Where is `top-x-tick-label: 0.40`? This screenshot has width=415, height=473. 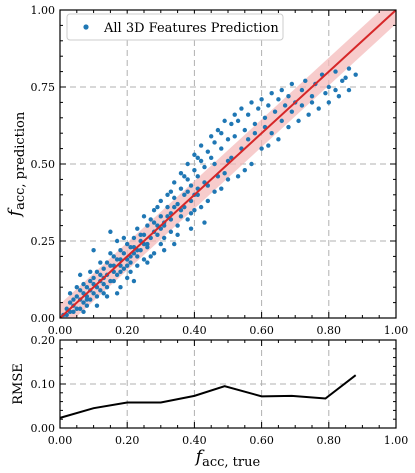
top-x-tick-label: 0.40 is located at coordinates (194, 330).